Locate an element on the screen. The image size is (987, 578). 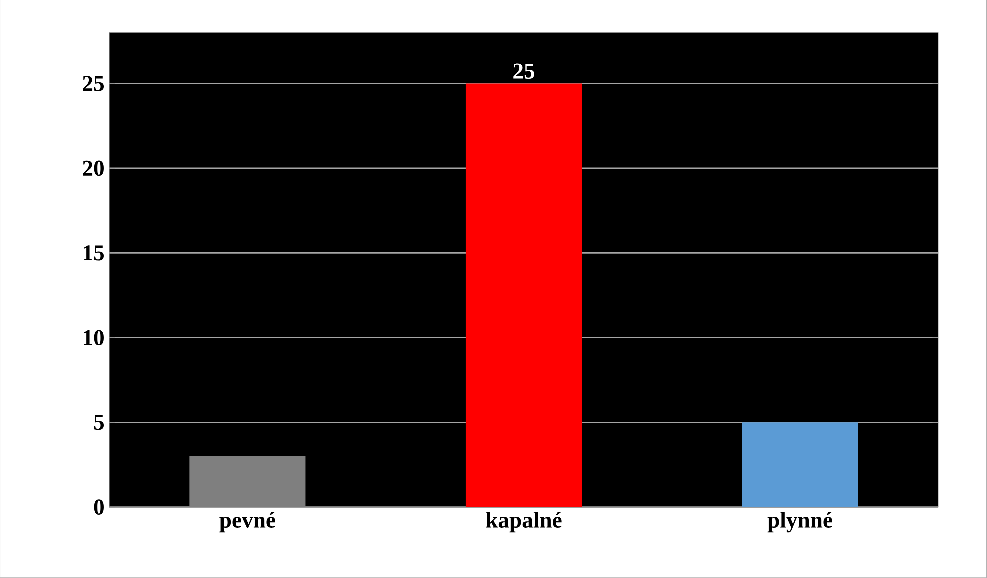
x-tick-label: kapalné is located at coordinates (524, 522).